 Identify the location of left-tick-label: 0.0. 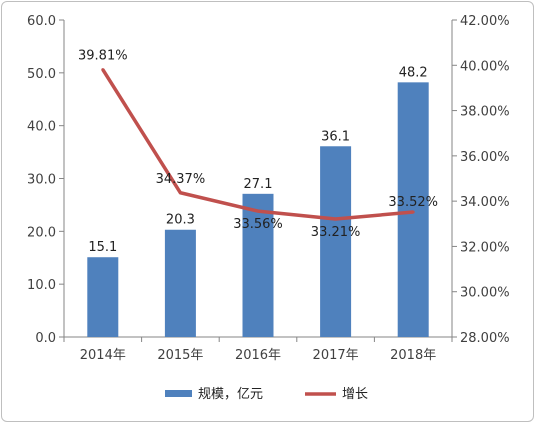
(45, 338).